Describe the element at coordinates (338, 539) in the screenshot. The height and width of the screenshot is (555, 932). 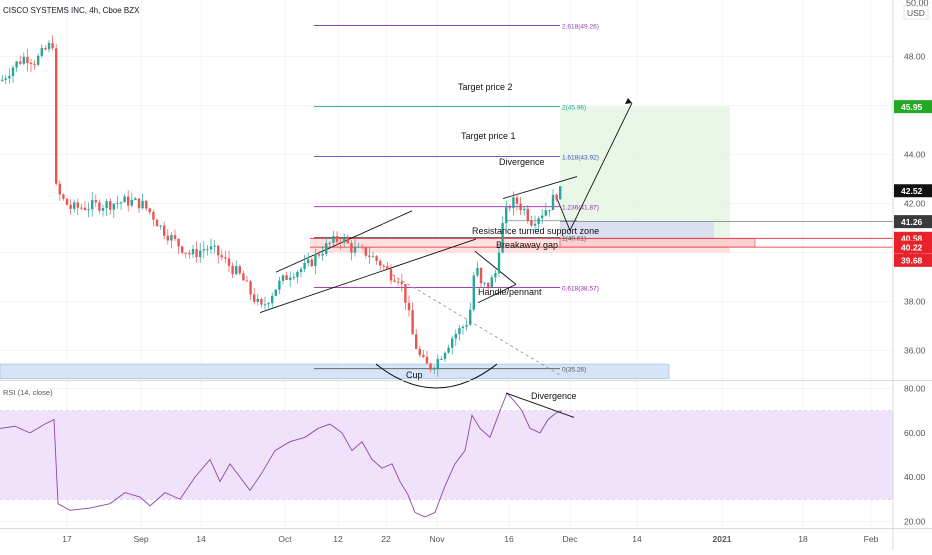
I see `time-tick-label: 12` at that location.